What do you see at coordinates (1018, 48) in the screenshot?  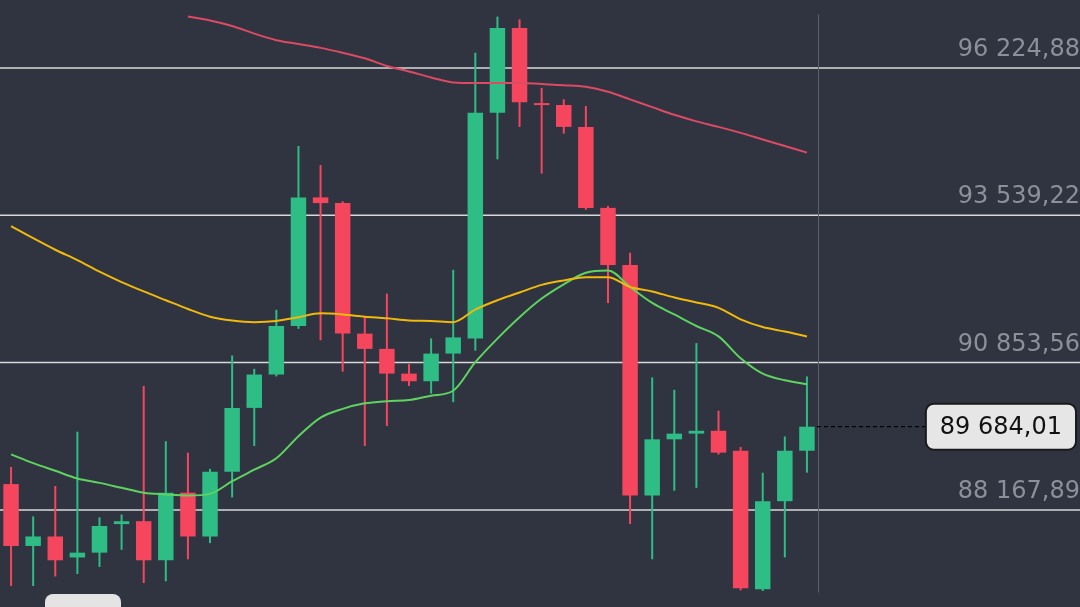 I see `y-tick-label: 96 224,88` at bounding box center [1018, 48].